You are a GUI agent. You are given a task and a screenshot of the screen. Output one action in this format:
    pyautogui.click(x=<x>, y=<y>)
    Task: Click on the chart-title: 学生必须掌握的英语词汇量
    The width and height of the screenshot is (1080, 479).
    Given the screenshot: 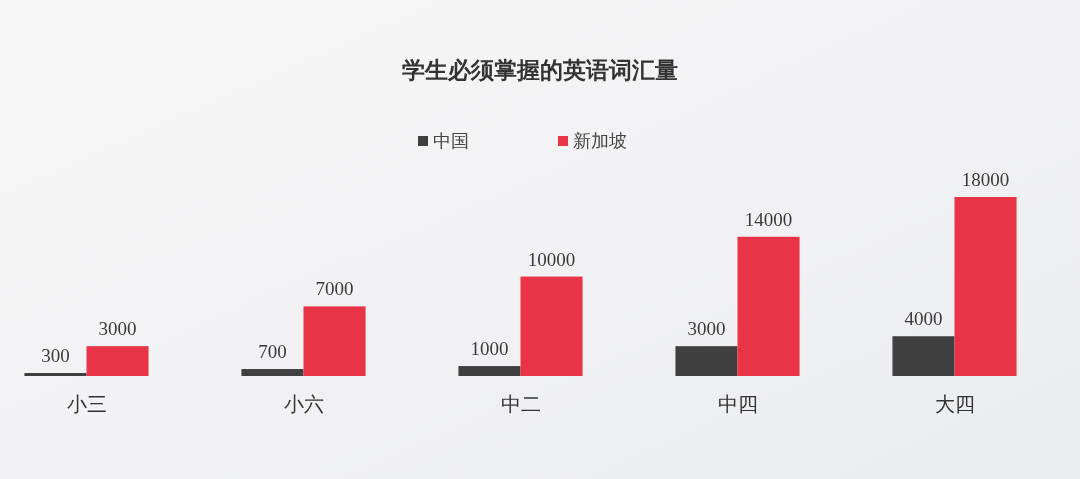 What is the action you would take?
    pyautogui.click(x=540, y=70)
    